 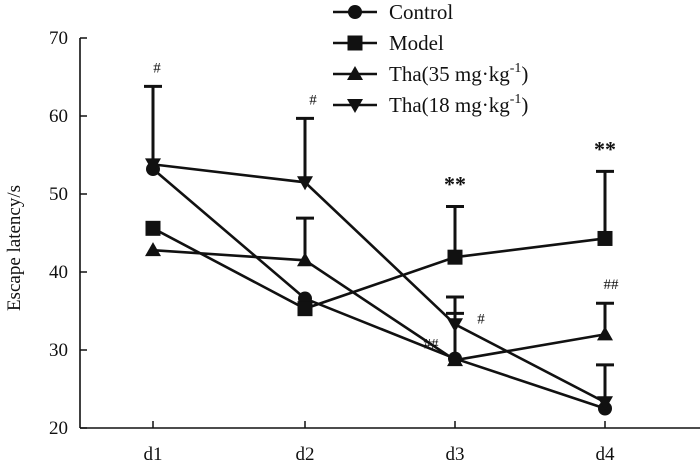 What do you see at coordinates (455, 454) in the screenshot?
I see `x-tick-label: d3` at bounding box center [455, 454].